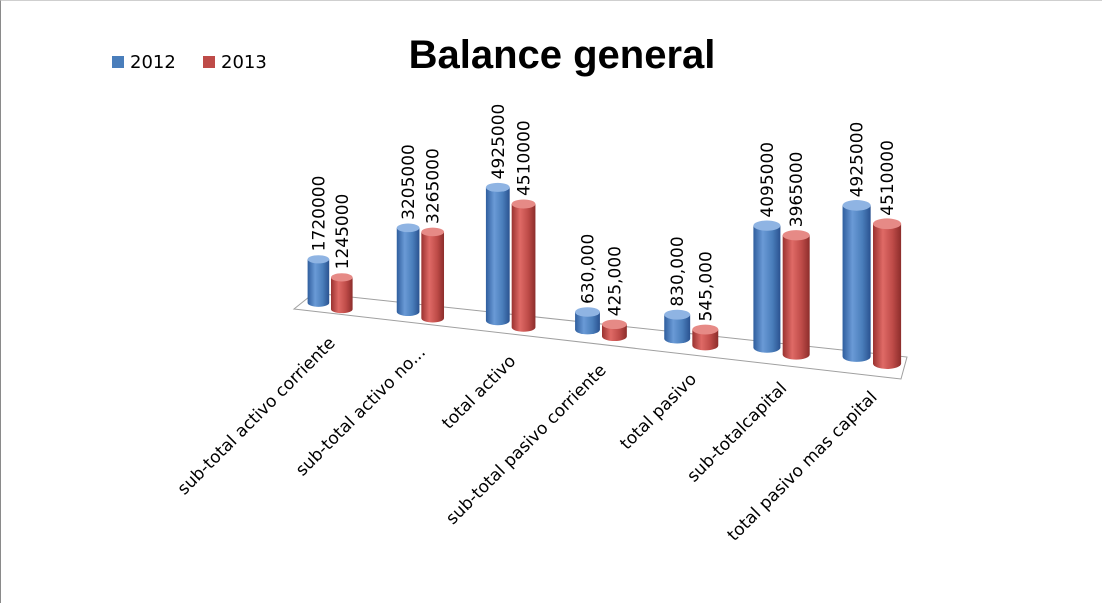 This screenshot has height=604, width=1102. What do you see at coordinates (257, 416) in the screenshot?
I see `category-label-sub-total-activo-corriente: sub-total activo corriente` at bounding box center [257, 416].